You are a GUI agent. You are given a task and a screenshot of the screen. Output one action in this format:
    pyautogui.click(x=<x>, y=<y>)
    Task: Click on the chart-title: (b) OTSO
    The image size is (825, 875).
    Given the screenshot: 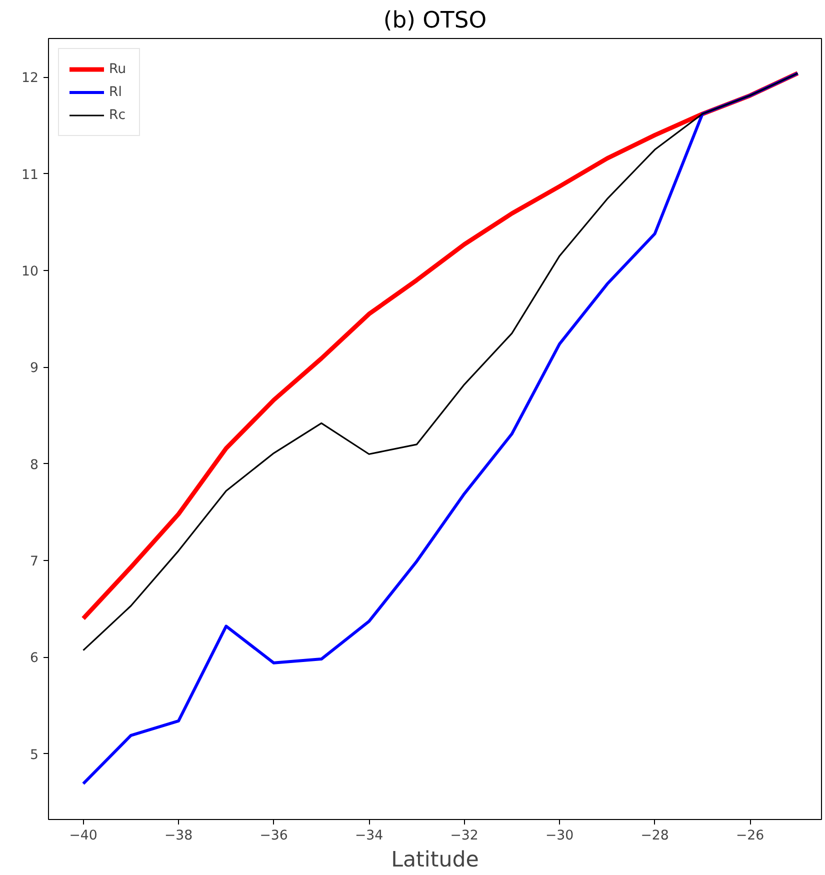 What is the action you would take?
    pyautogui.click(x=435, y=21)
    